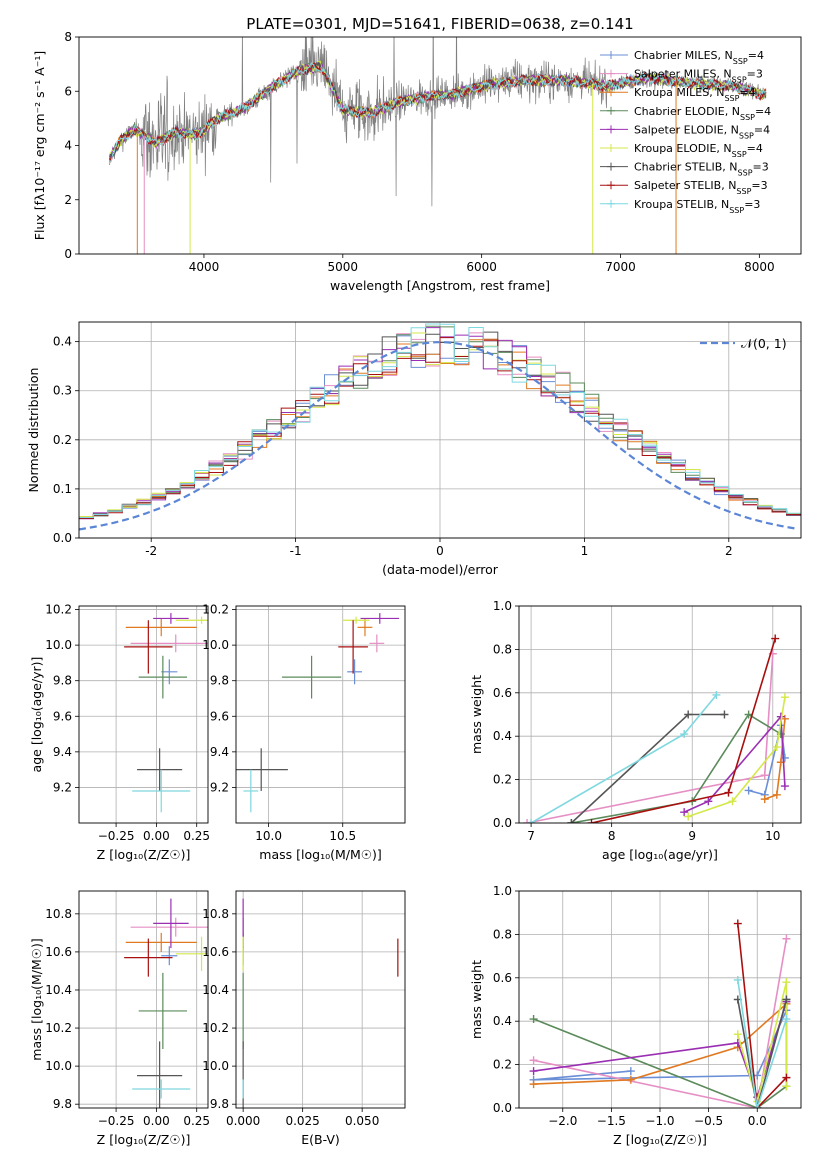 The height and width of the screenshot is (1170, 819). I want to click on y-tick-label: 9.8, so click(219, 681).